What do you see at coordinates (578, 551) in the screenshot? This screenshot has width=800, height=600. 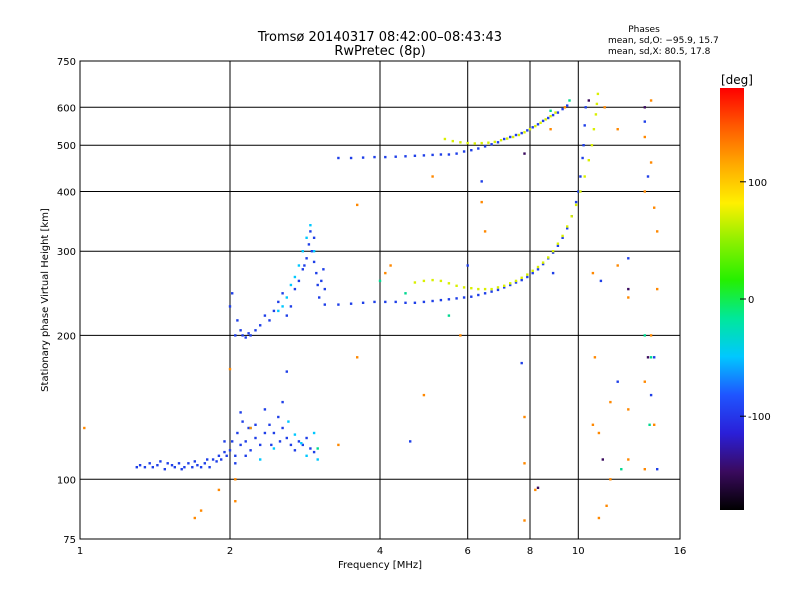 I see `x-tick-label: 10` at bounding box center [578, 551].